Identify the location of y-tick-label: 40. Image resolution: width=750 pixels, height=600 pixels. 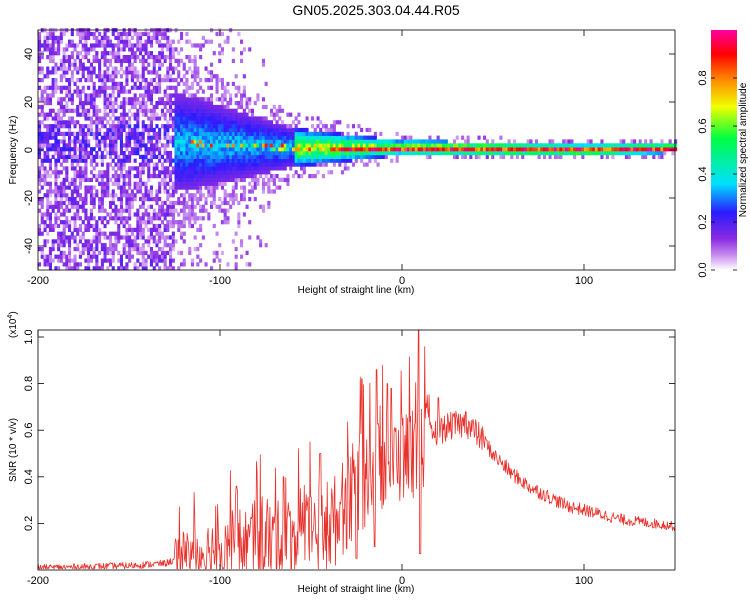
(29, 54).